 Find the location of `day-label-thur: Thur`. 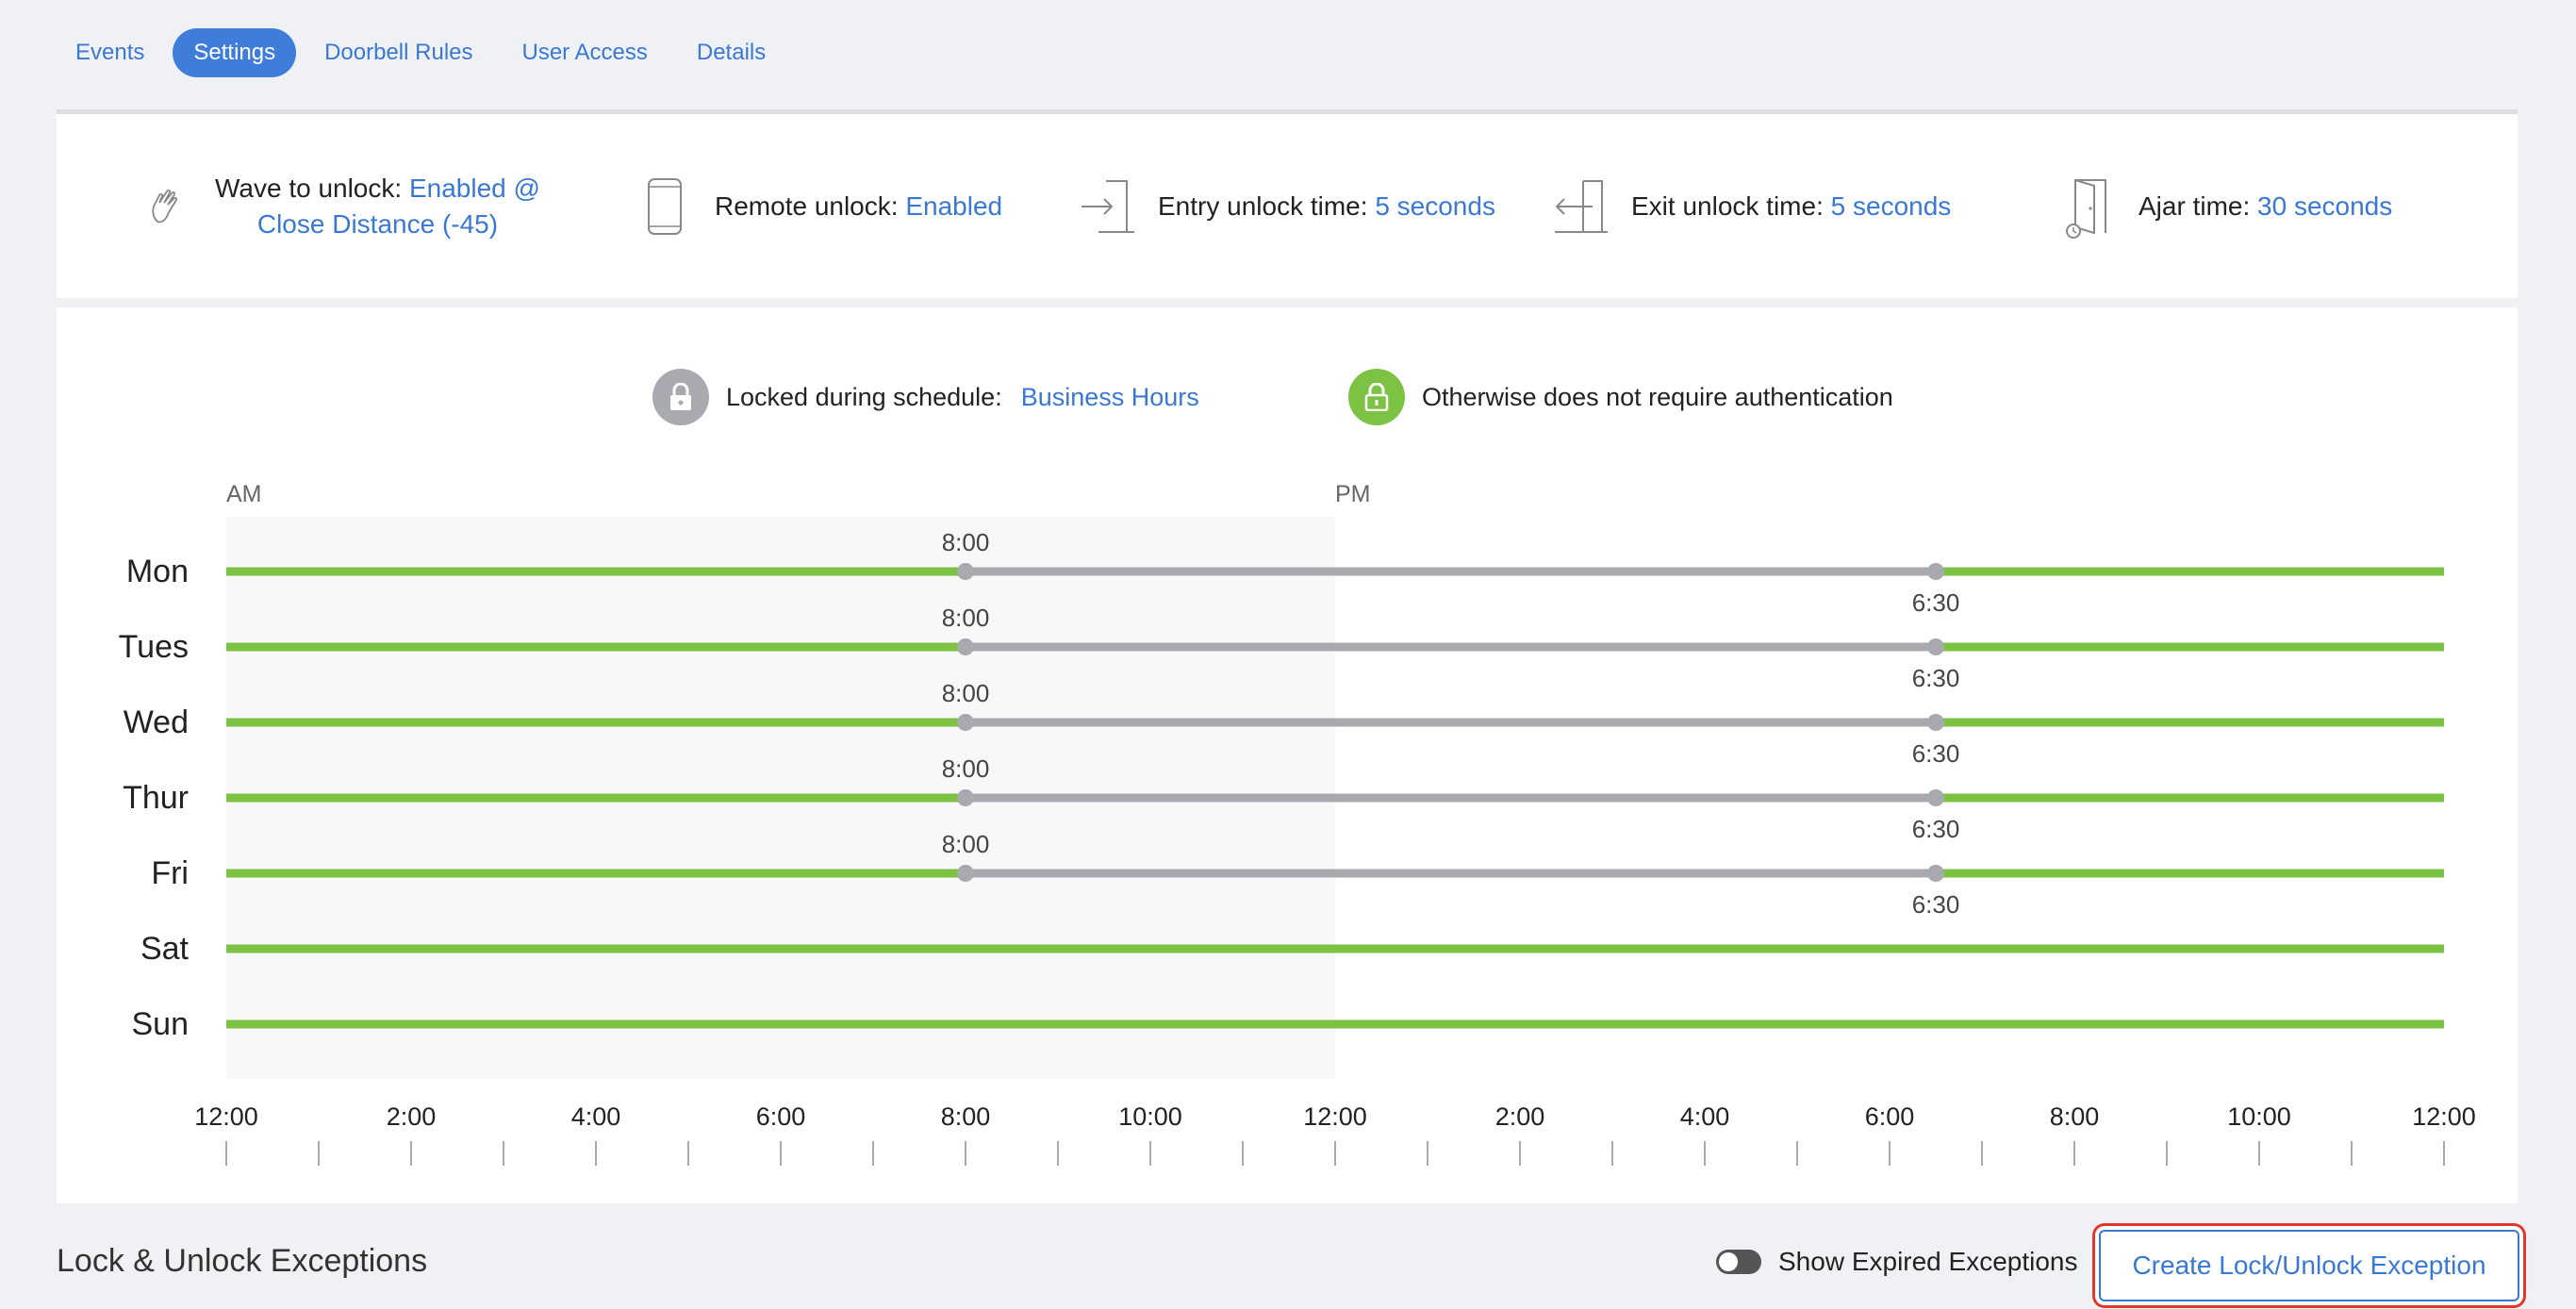

day-label-thur: Thur is located at coordinates (156, 798).